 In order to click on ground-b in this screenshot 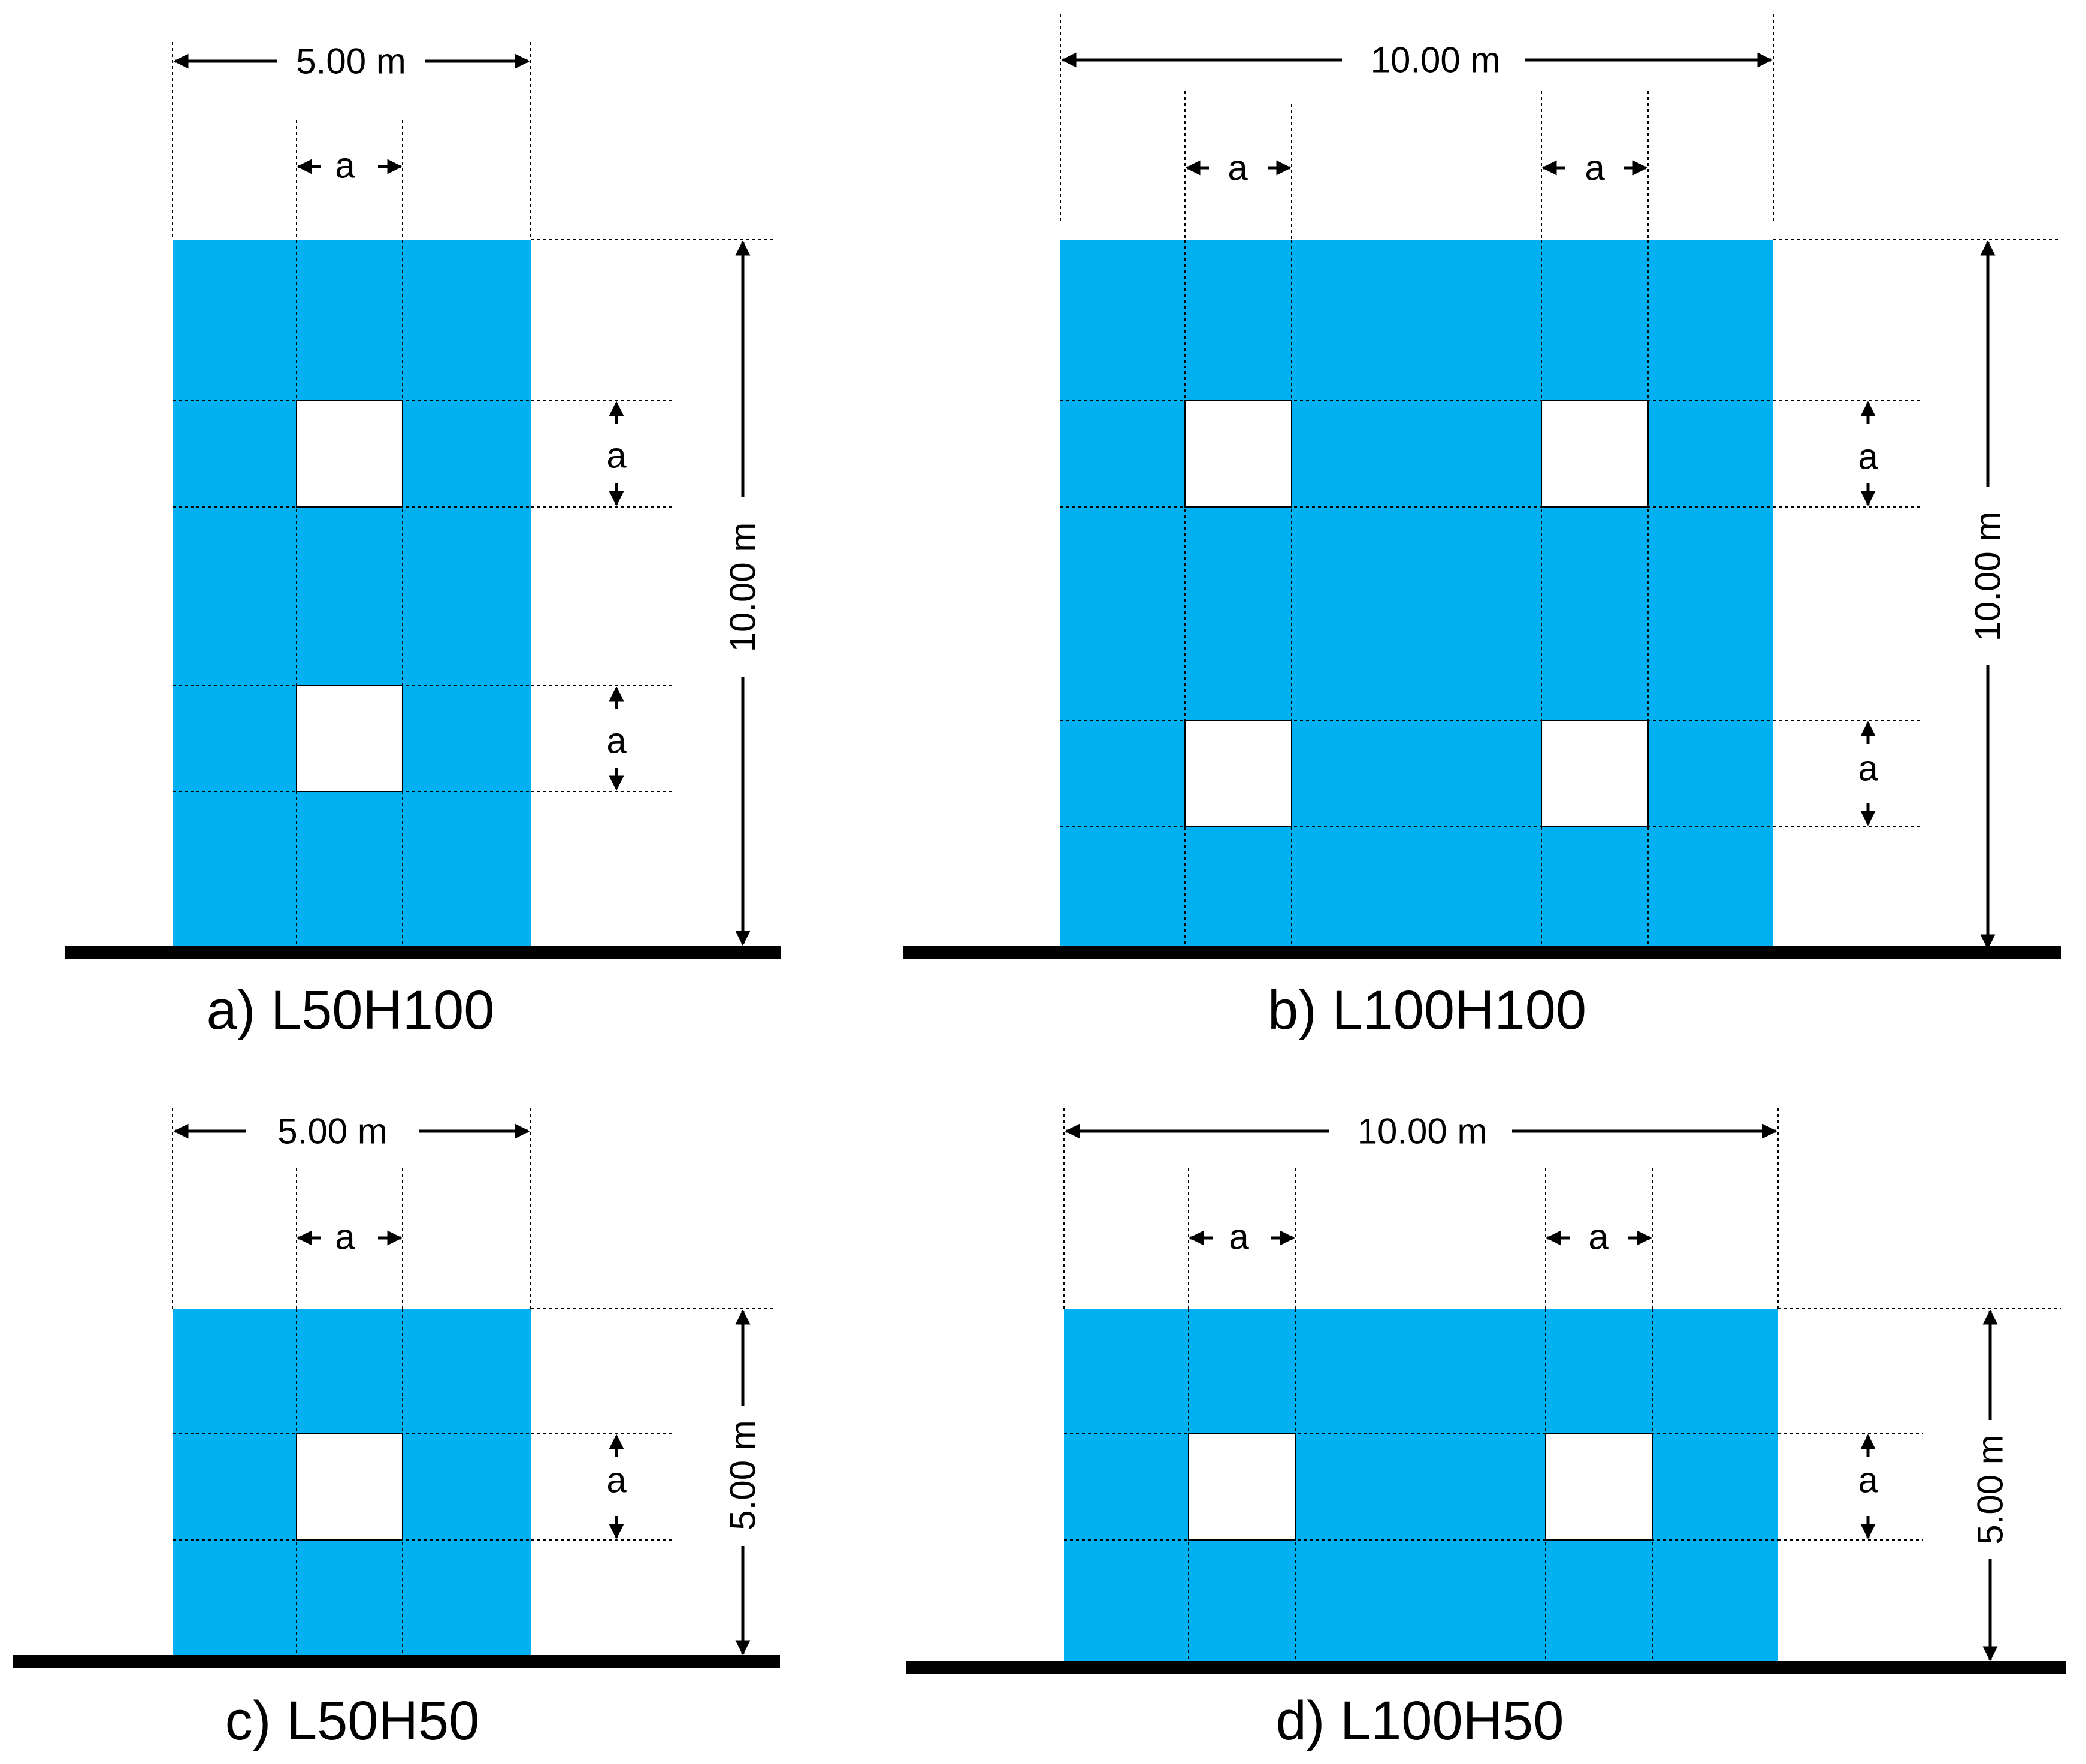, I will do `click(1482, 953)`.